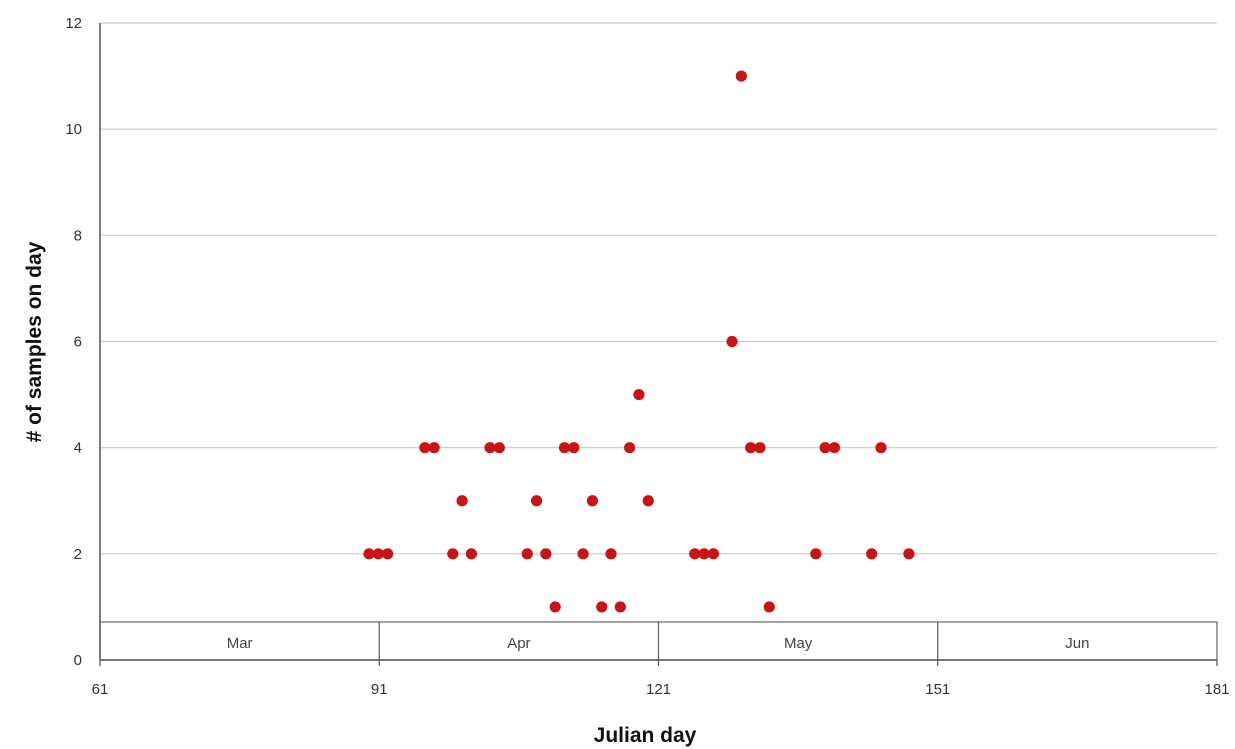 Image resolution: width=1235 pixels, height=749 pixels. What do you see at coordinates (78, 448) in the screenshot?
I see `y-tick-label: 4` at bounding box center [78, 448].